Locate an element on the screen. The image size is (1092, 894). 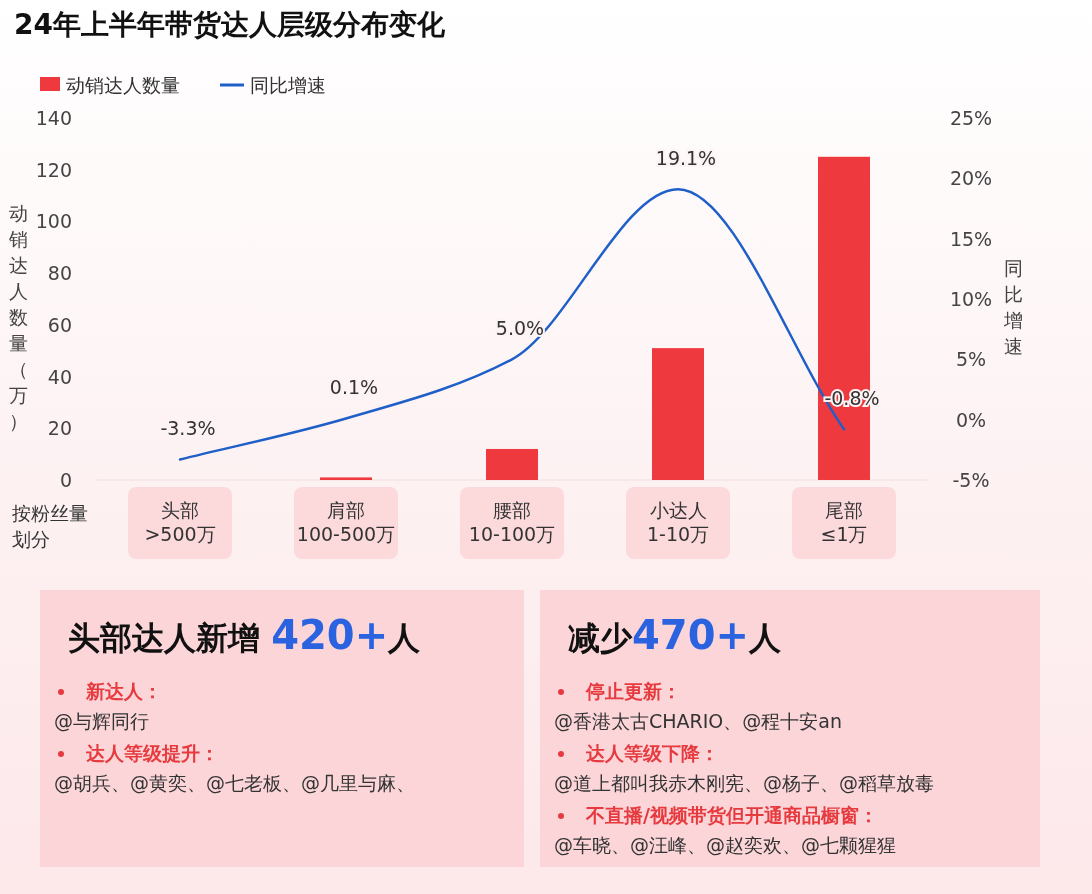
legend-label: 动销达人数量 is located at coordinates (123, 85).